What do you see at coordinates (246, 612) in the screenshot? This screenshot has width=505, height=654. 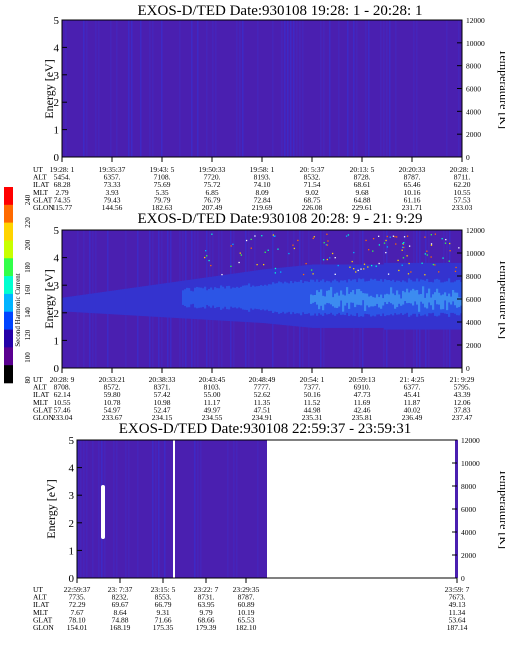 I see `table-cell: 10.19` at bounding box center [246, 612].